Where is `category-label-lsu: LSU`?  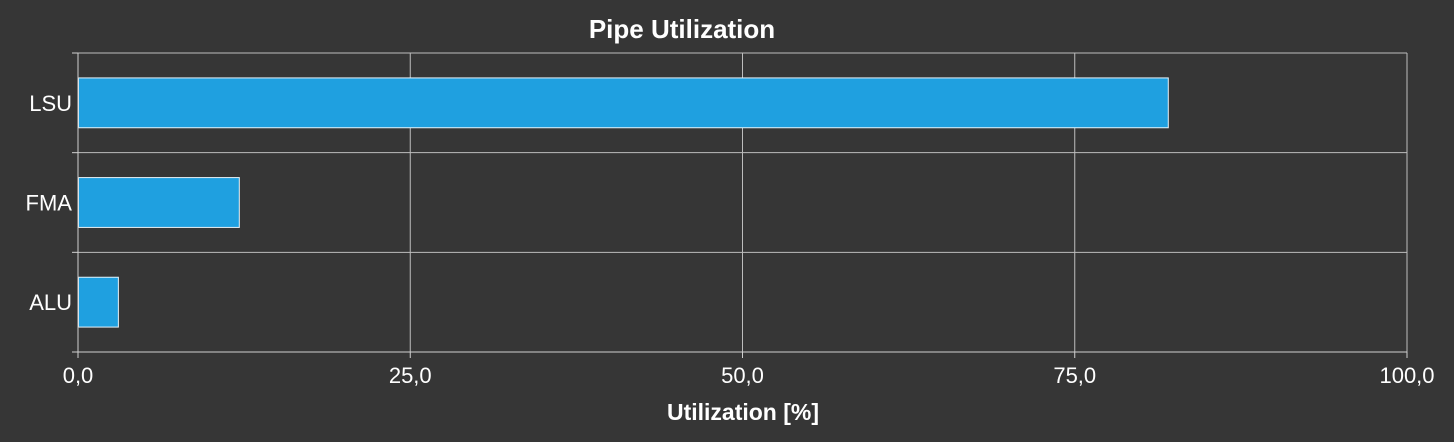
category-label-lsu: LSU is located at coordinates (50, 103).